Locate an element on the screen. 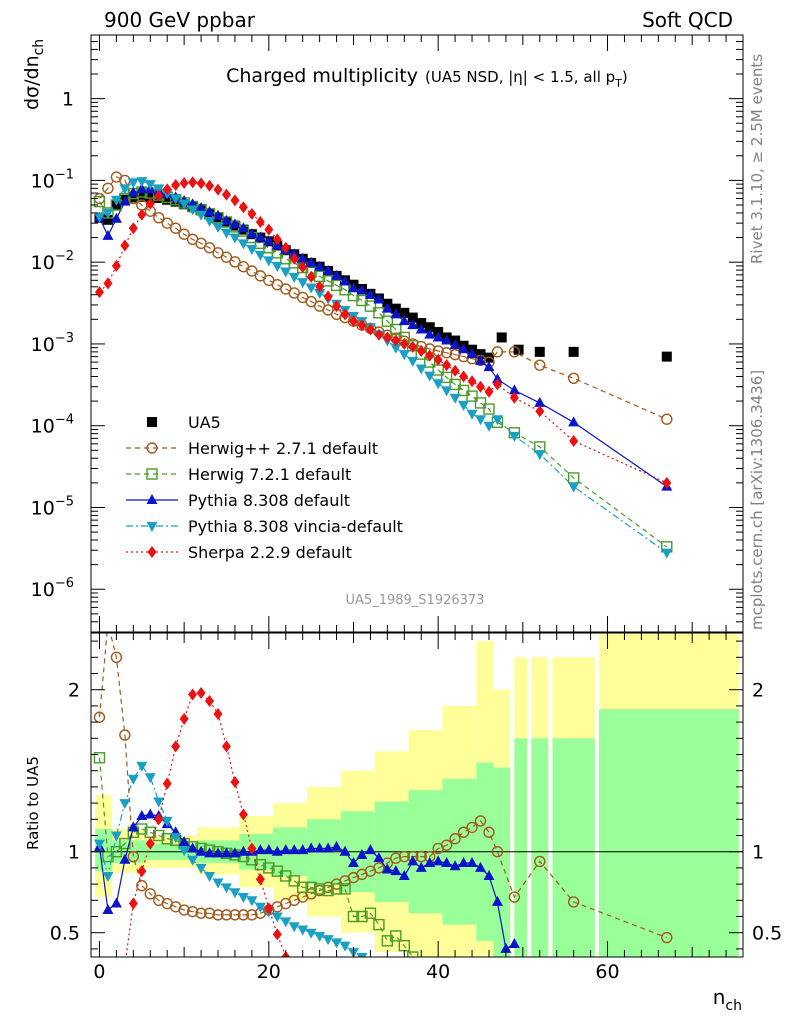 This screenshot has width=786, height=1024. ratio-y-tick-label: 1 is located at coordinates (74, 853).